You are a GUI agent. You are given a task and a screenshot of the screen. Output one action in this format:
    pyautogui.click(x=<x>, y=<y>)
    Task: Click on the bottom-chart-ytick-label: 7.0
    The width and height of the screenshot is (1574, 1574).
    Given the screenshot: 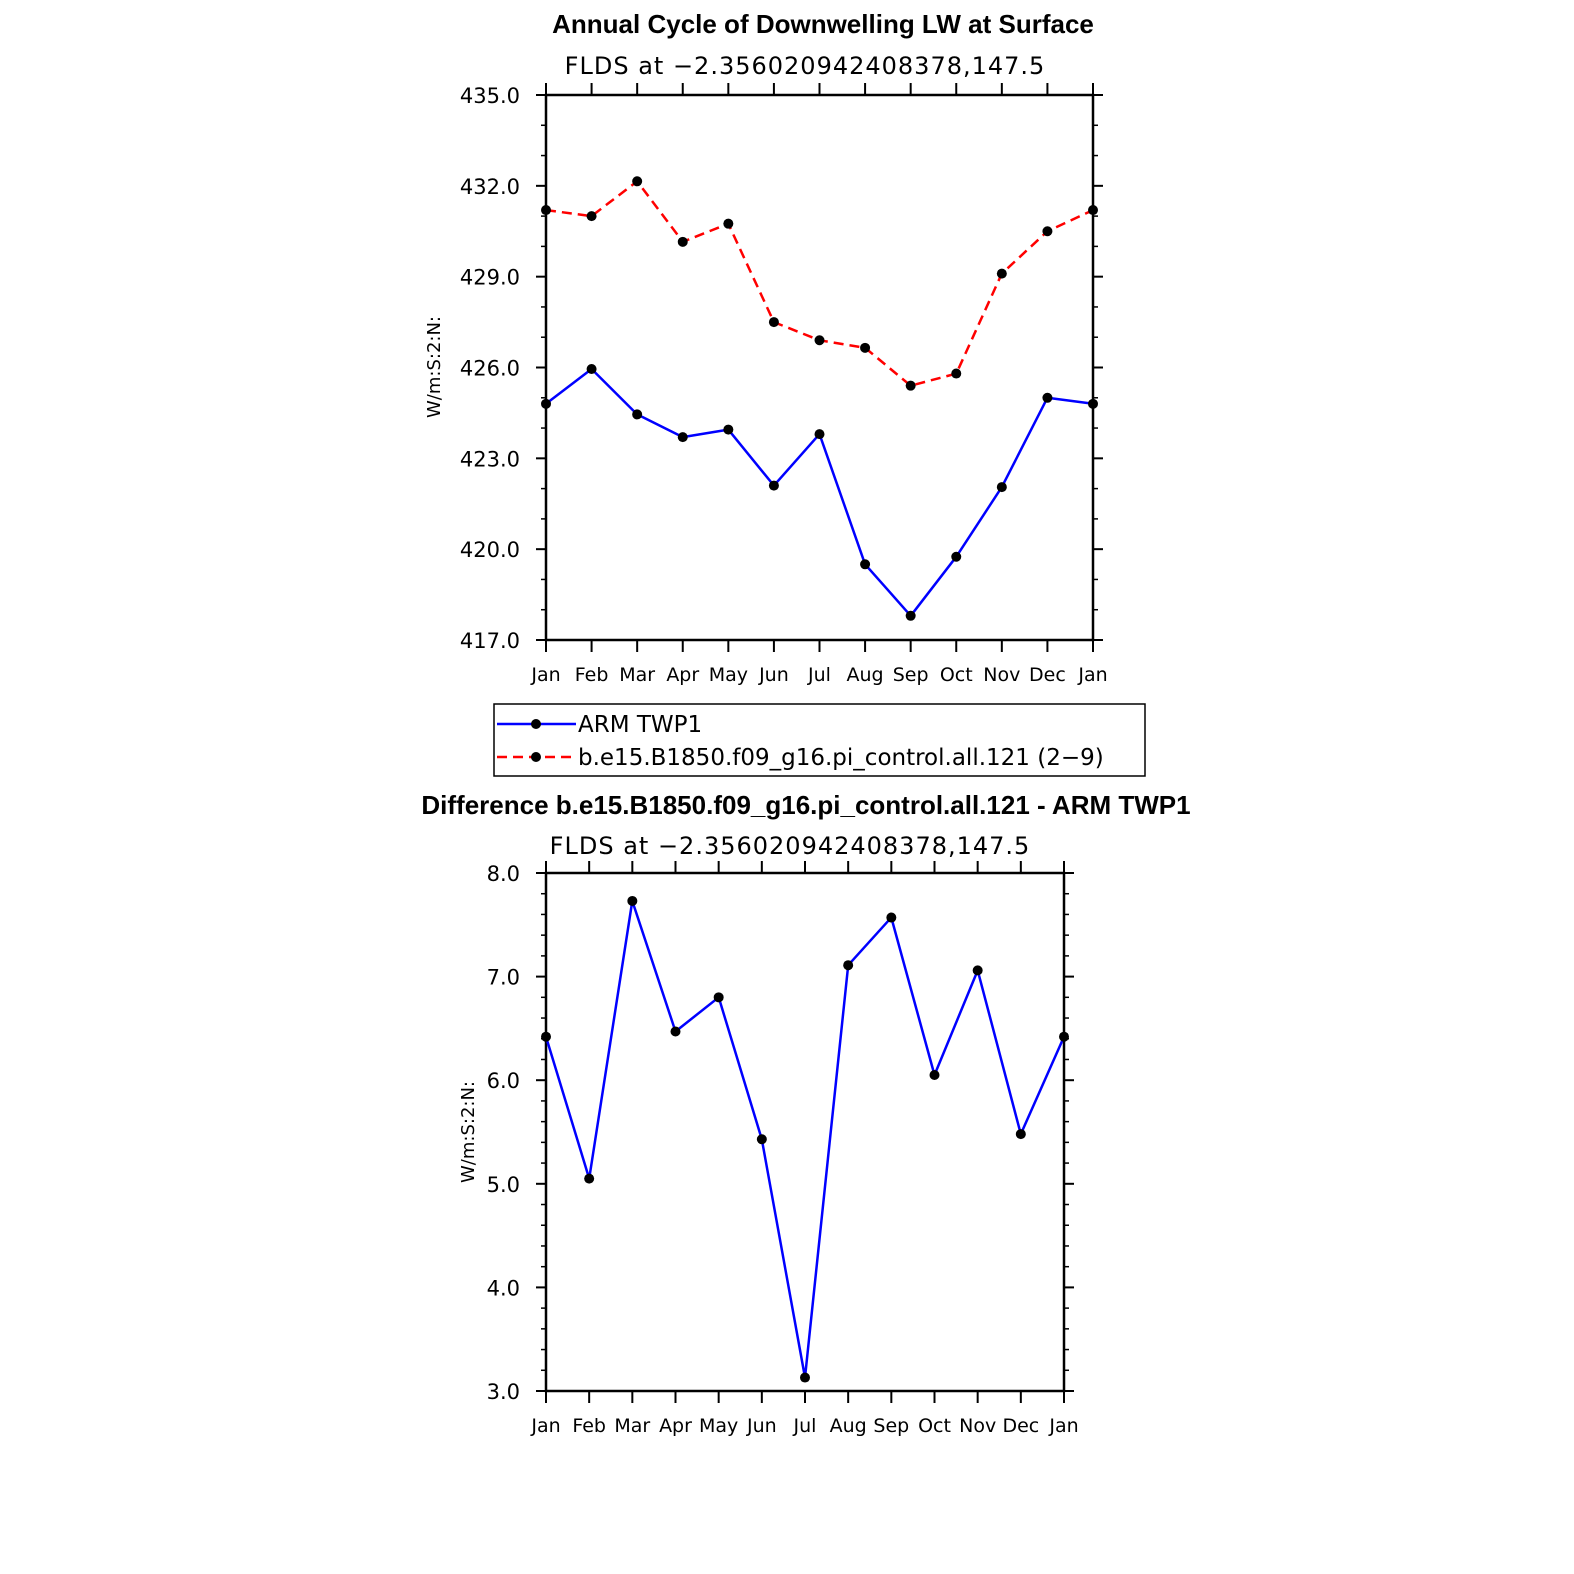 What is the action you would take?
    pyautogui.click(x=503, y=978)
    